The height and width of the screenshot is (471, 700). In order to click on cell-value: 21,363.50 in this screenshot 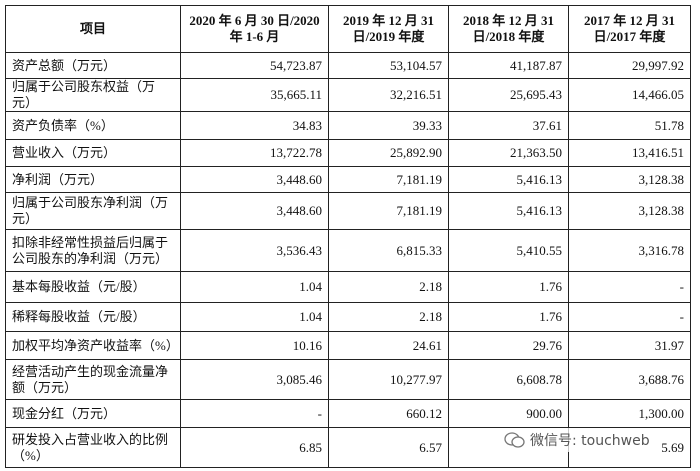, I will do `click(508, 153)`.